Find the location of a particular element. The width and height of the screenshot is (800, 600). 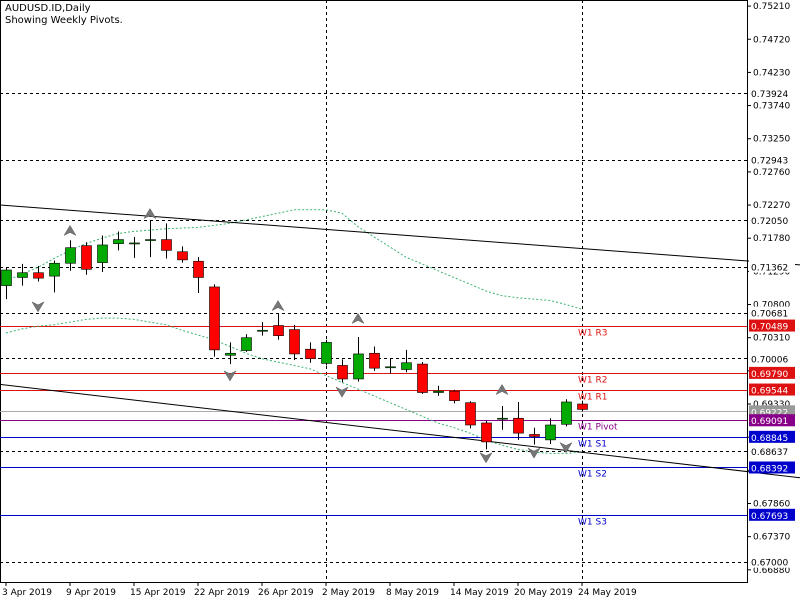

x-tick-label: 2 May 2019 is located at coordinates (348, 593).